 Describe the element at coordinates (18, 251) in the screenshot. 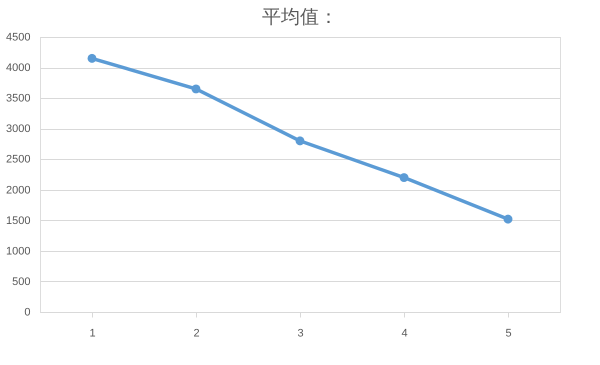

I see `y-tick-label: 1000` at that location.